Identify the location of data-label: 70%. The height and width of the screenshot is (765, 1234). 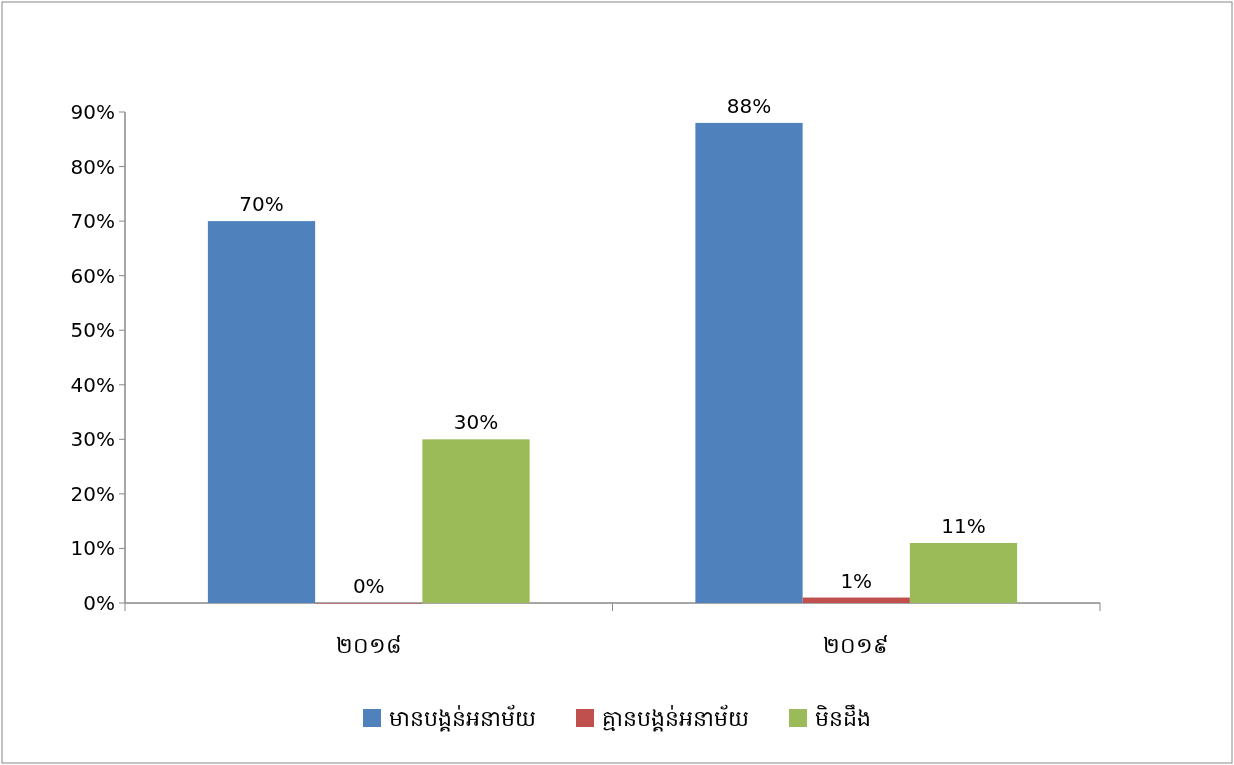
(261, 204).